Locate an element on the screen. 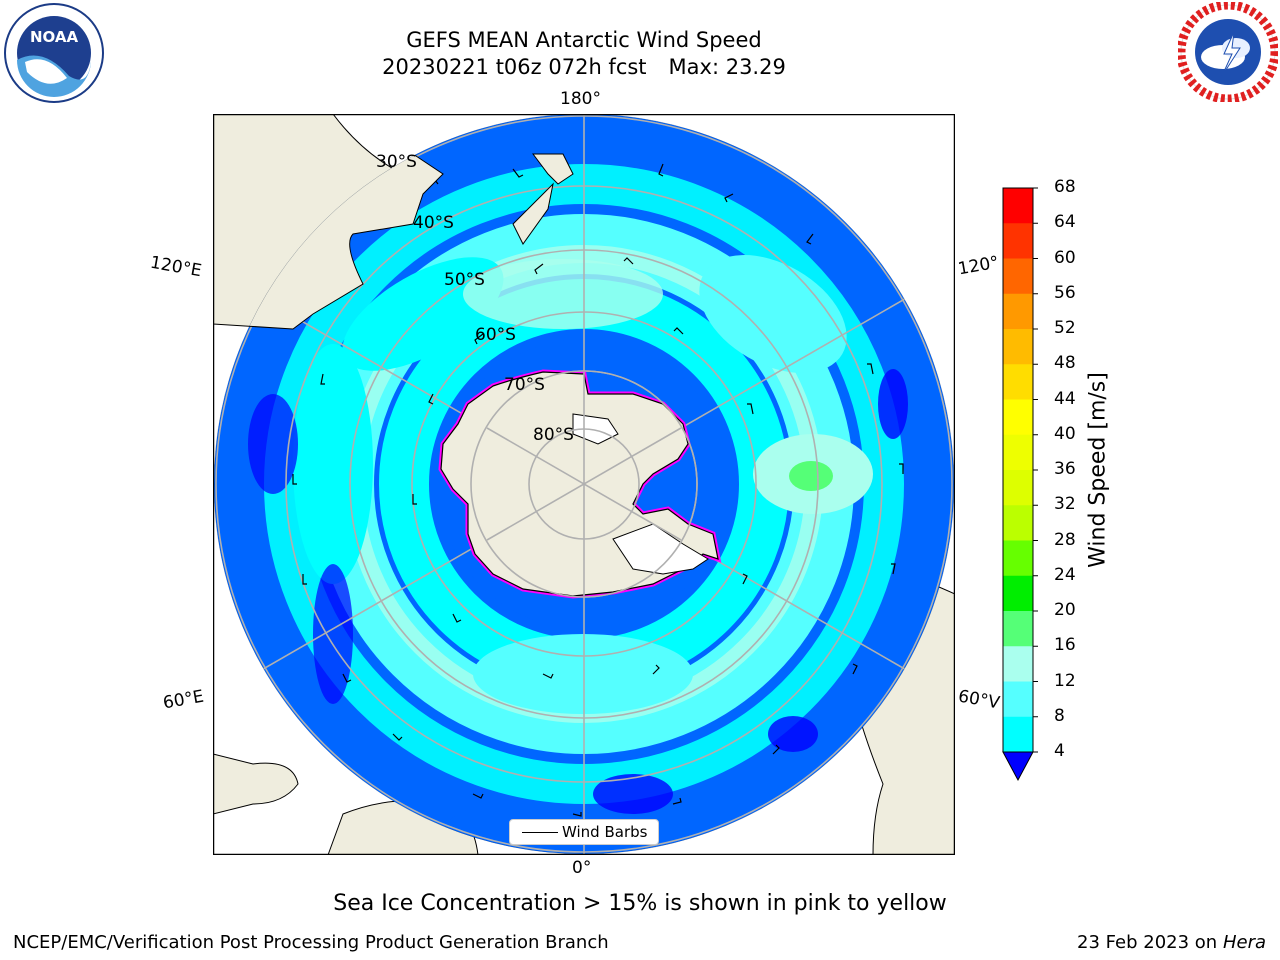  colorbar-tick: 36 is located at coordinates (1065, 469).